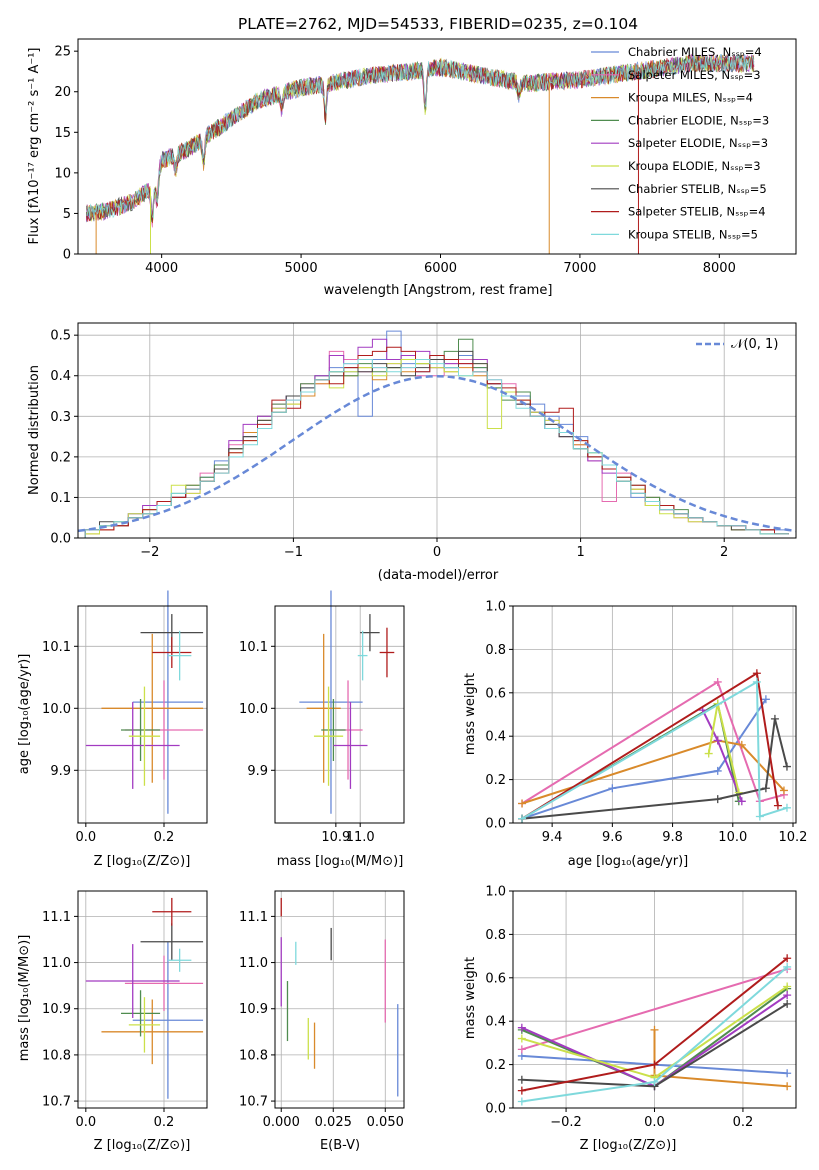 This screenshot has width=819, height=1170. Describe the element at coordinates (732, 837) in the screenshot. I see `weight_vs_age-xtick-label: 10.0` at that location.